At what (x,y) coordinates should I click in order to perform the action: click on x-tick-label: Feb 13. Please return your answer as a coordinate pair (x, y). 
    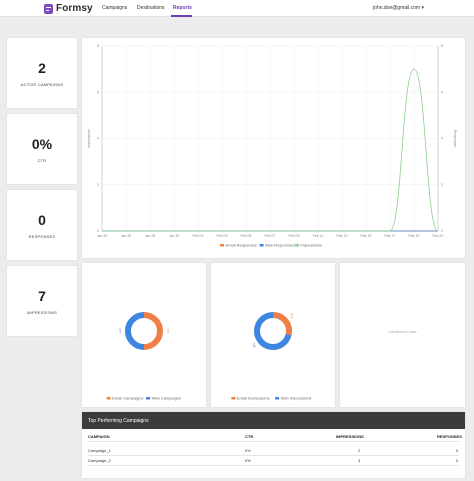
    Looking at the image, I should click on (342, 236).